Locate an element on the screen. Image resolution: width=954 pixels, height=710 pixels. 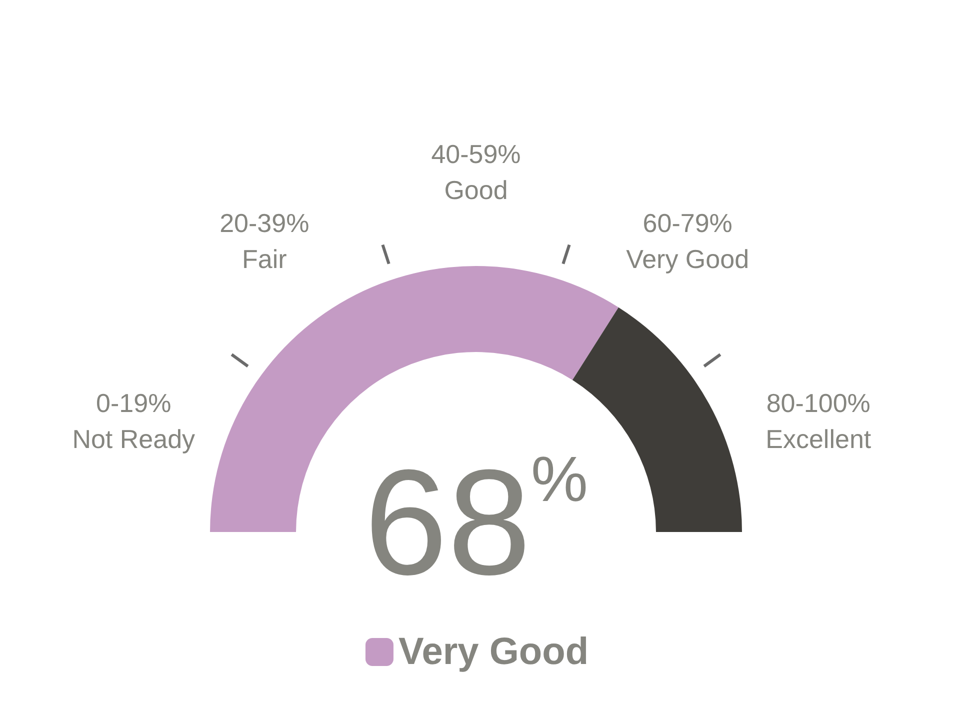
data-label: 68% is located at coordinates (476, 522).